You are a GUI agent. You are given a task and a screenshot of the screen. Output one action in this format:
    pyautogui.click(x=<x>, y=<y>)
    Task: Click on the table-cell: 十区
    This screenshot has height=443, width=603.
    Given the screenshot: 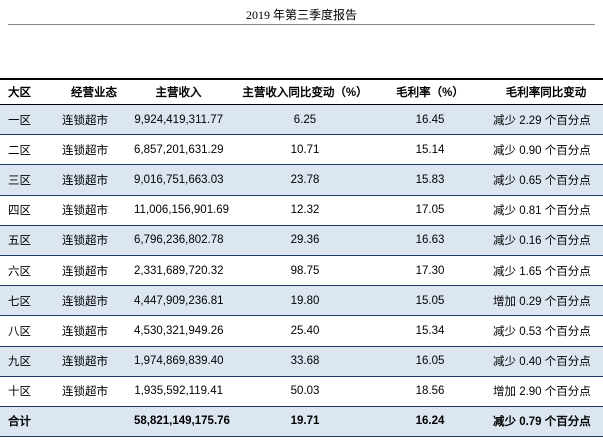 What is the action you would take?
    pyautogui.click(x=25, y=391)
    